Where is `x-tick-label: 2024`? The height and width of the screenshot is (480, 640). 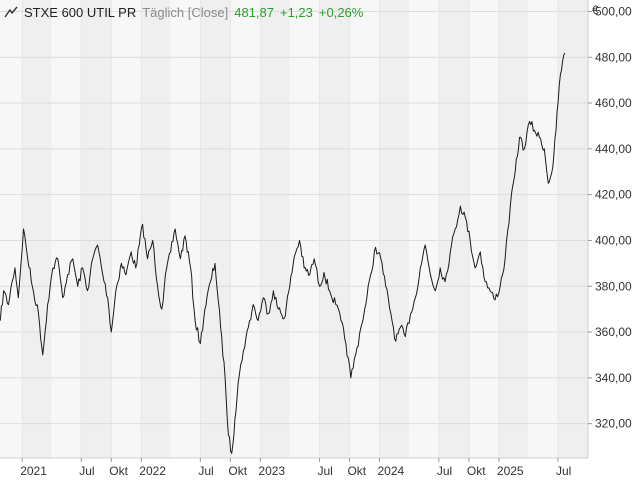
x-tick-label: 2024 is located at coordinates (390, 471).